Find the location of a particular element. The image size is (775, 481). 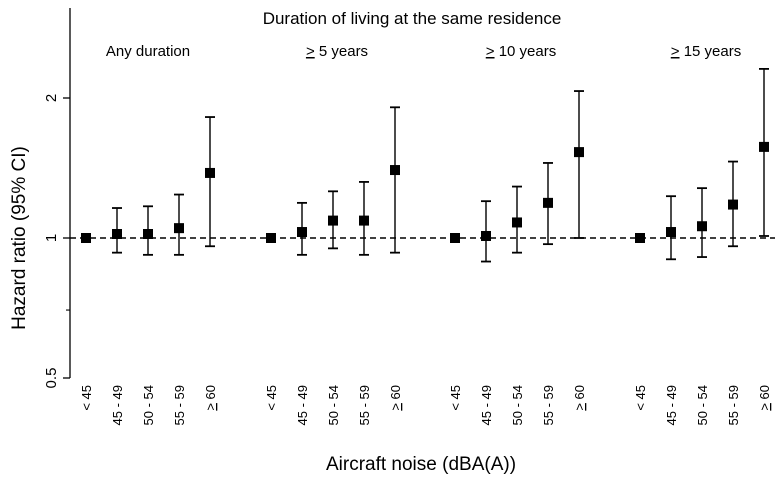

panel-label: > 10 years is located at coordinates (521, 51).